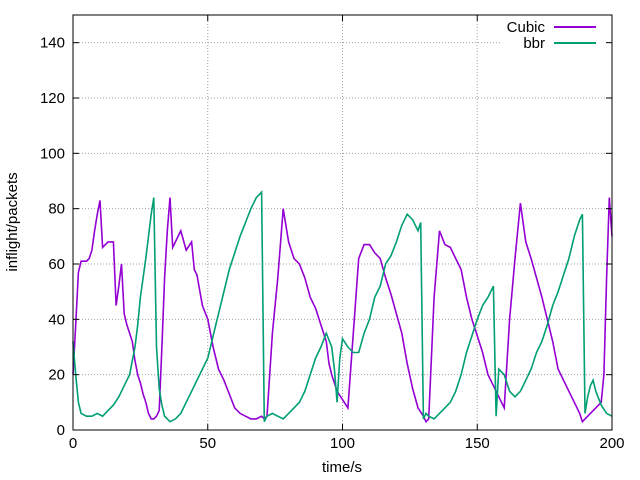  I want to click on y-tick-label: 20, so click(56, 375).